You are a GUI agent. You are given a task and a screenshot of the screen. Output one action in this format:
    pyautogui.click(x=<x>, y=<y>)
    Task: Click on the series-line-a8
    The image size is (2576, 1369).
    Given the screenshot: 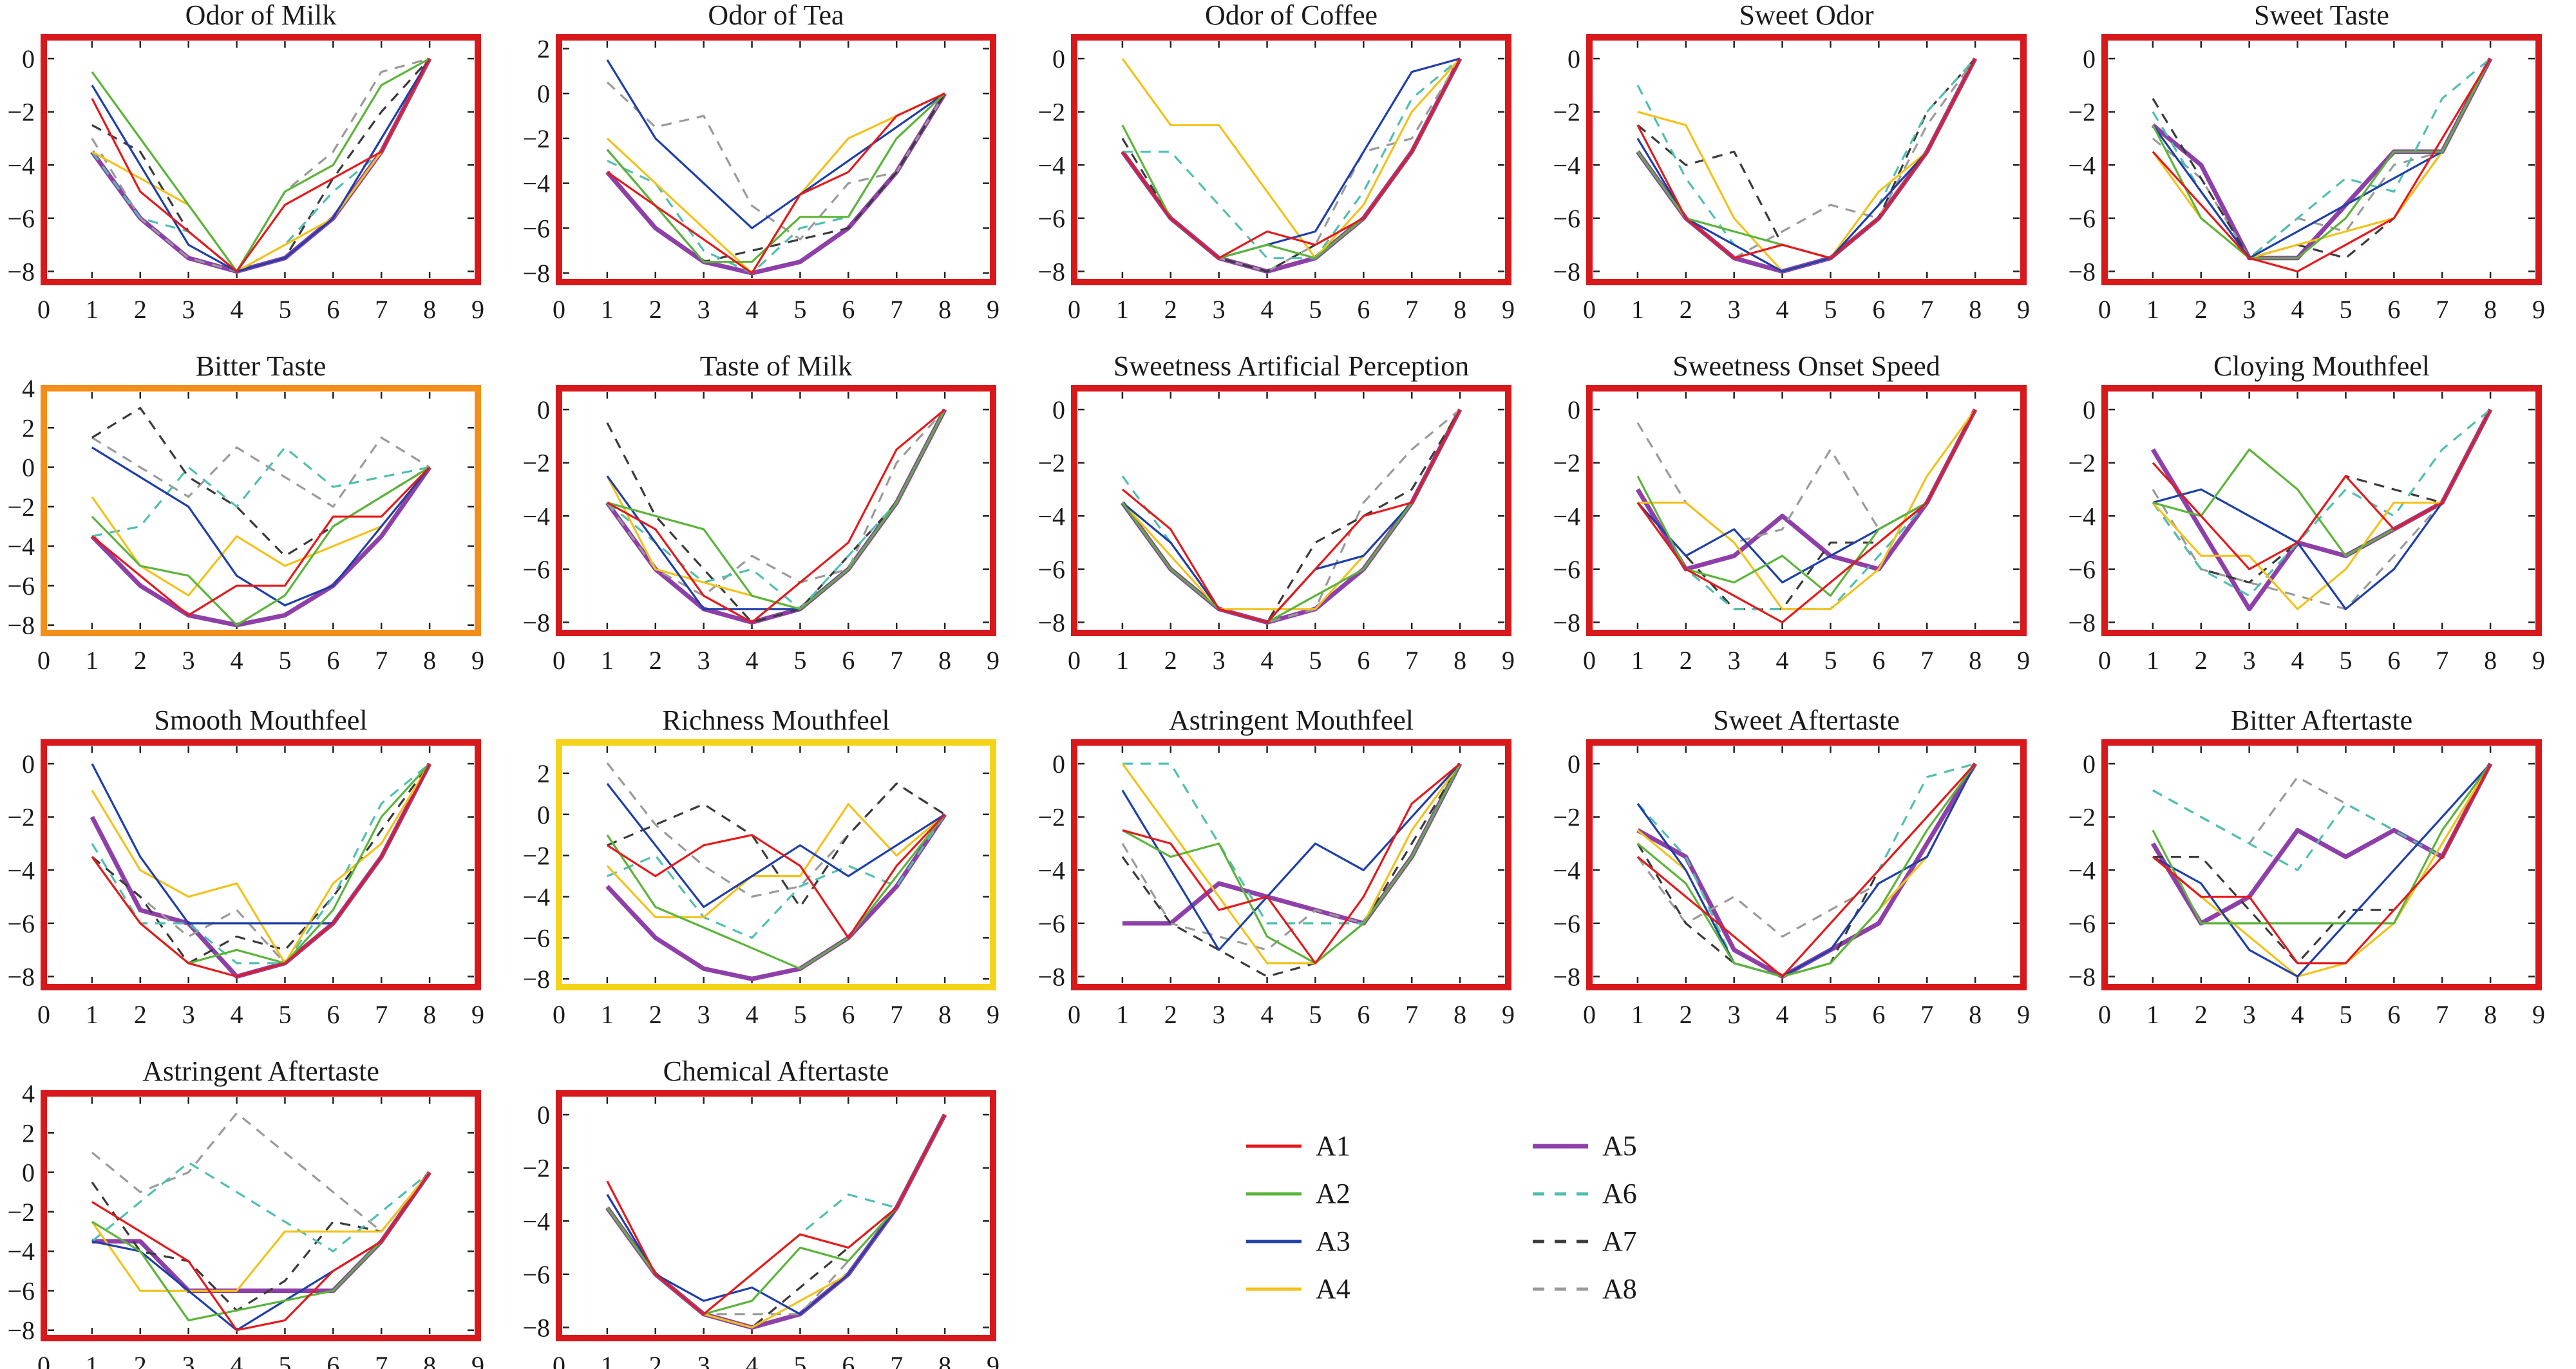 What is the action you would take?
    pyautogui.click(x=2322, y=509)
    